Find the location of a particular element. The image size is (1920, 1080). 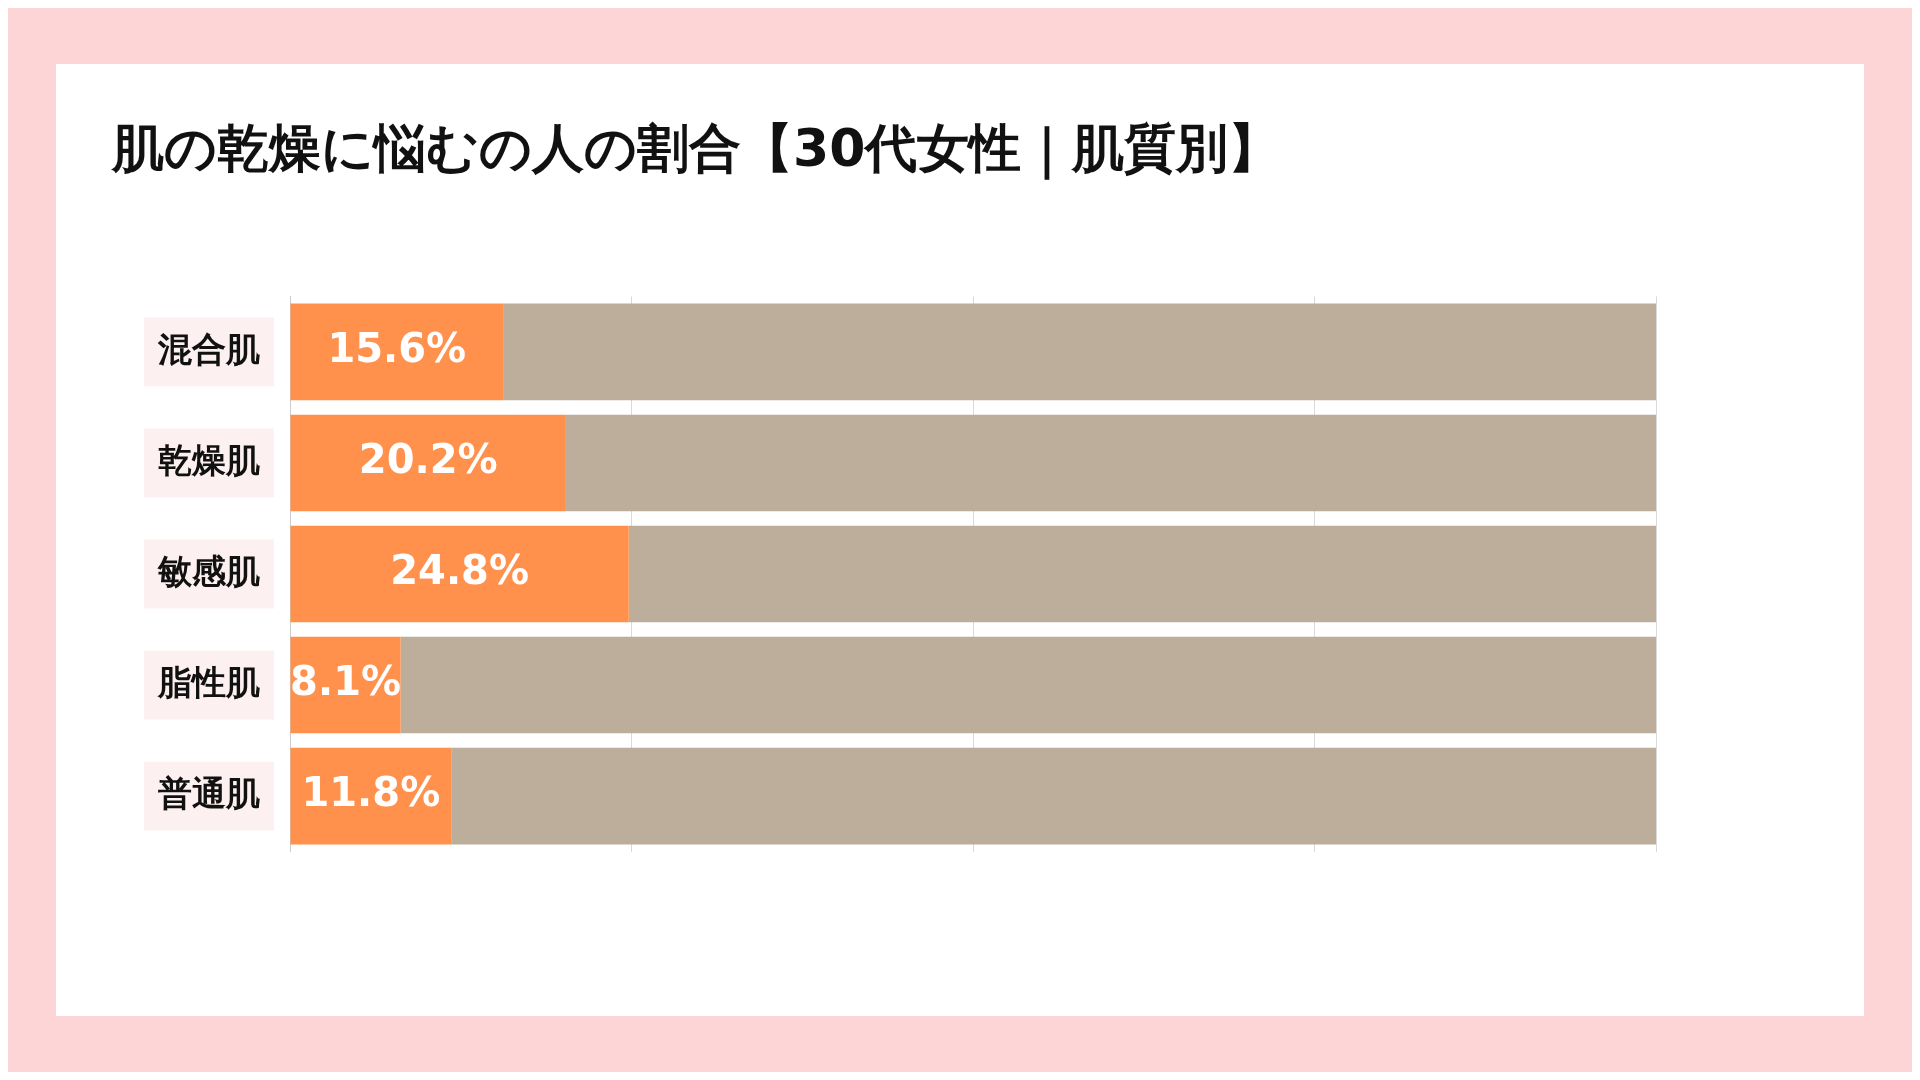

y-tick-label: 乾燥肌 is located at coordinates (209, 459).